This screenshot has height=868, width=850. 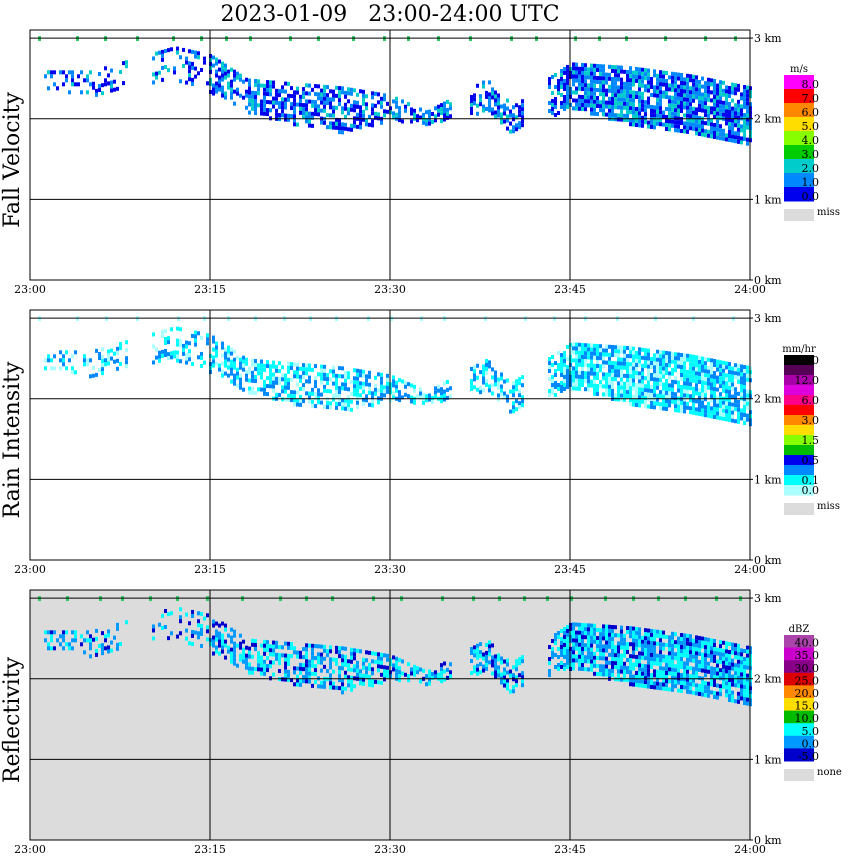 What do you see at coordinates (807, 380) in the screenshot?
I see `legend-level-label: 12.0` at bounding box center [807, 380].